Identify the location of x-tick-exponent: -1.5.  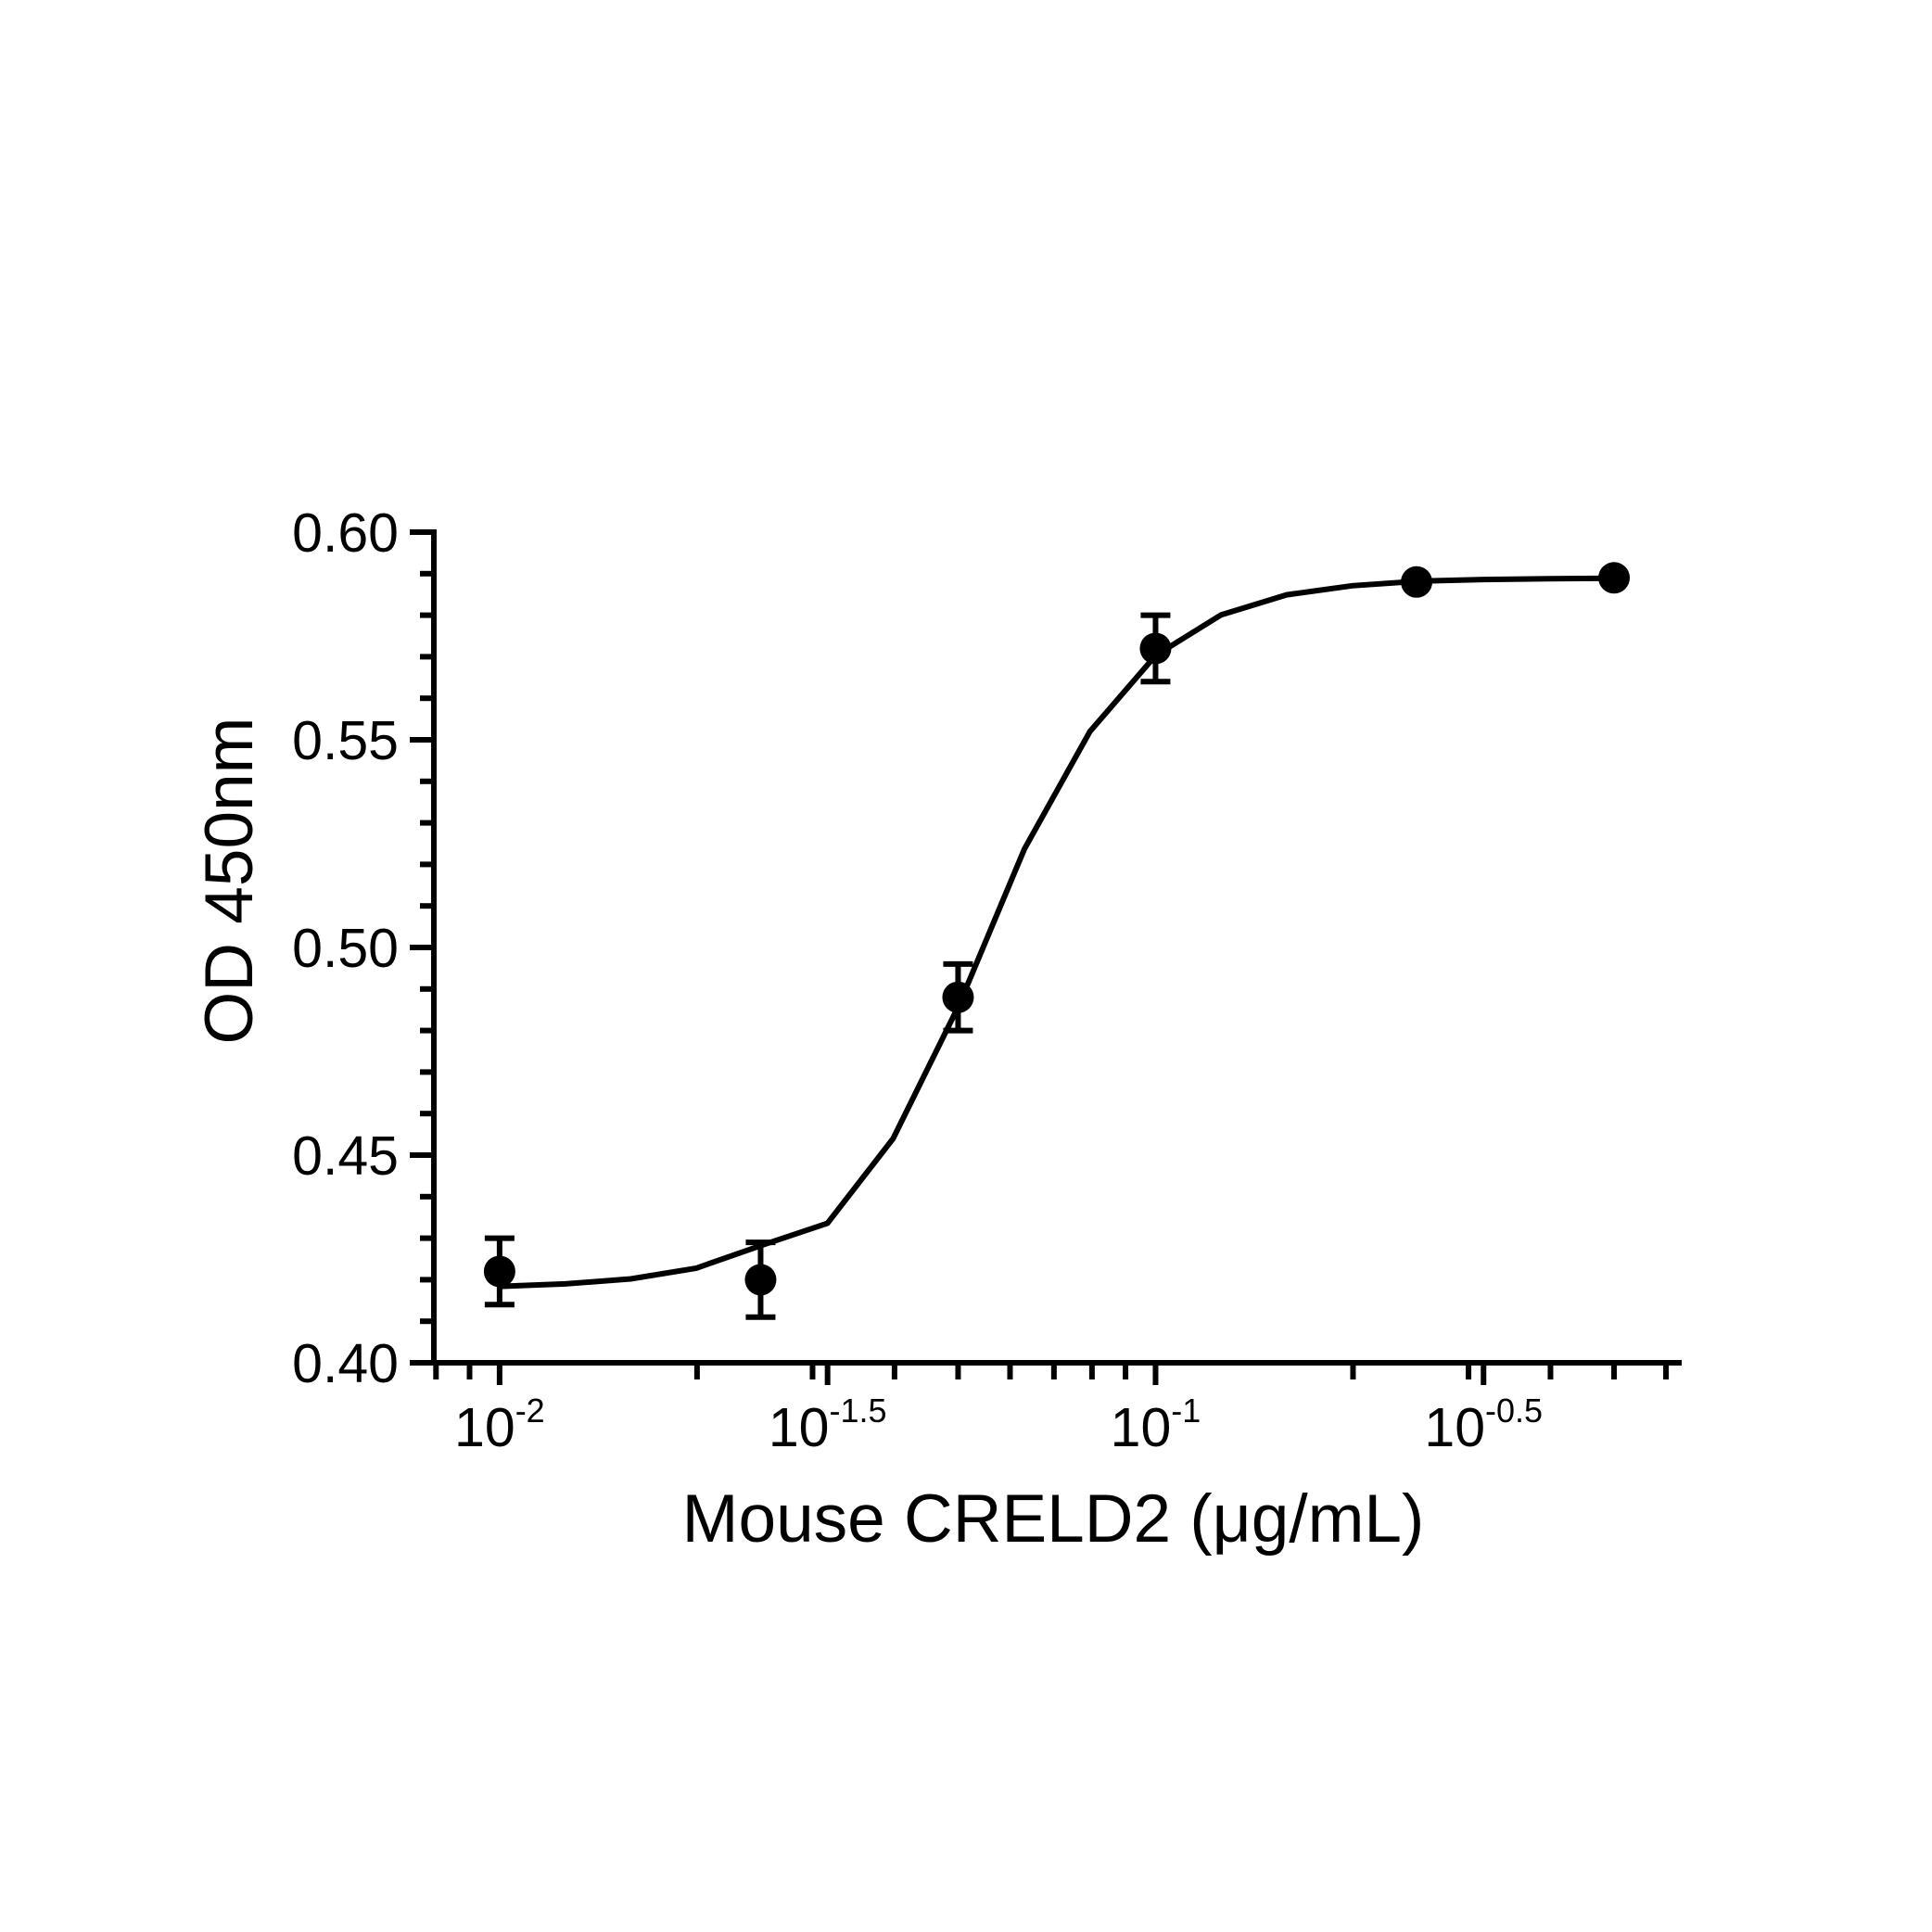
(857, 1411).